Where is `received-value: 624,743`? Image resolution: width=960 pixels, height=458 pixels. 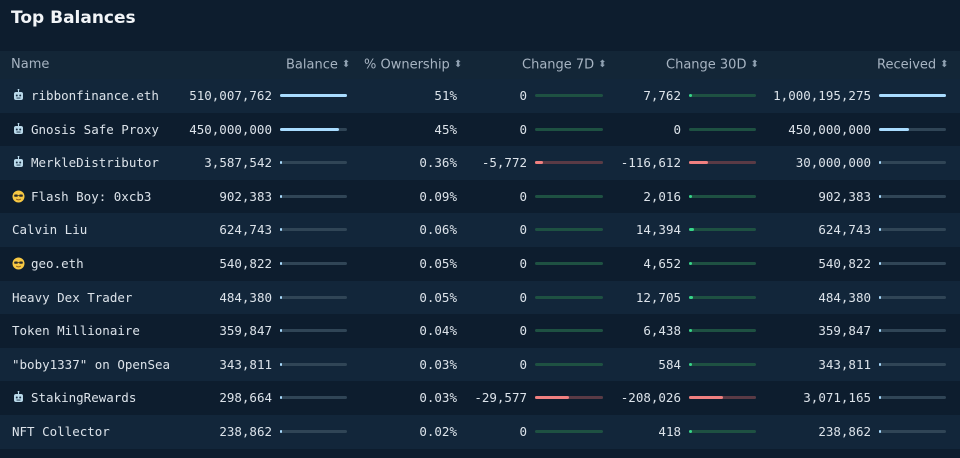
received-value: 624,743 is located at coordinates (844, 230).